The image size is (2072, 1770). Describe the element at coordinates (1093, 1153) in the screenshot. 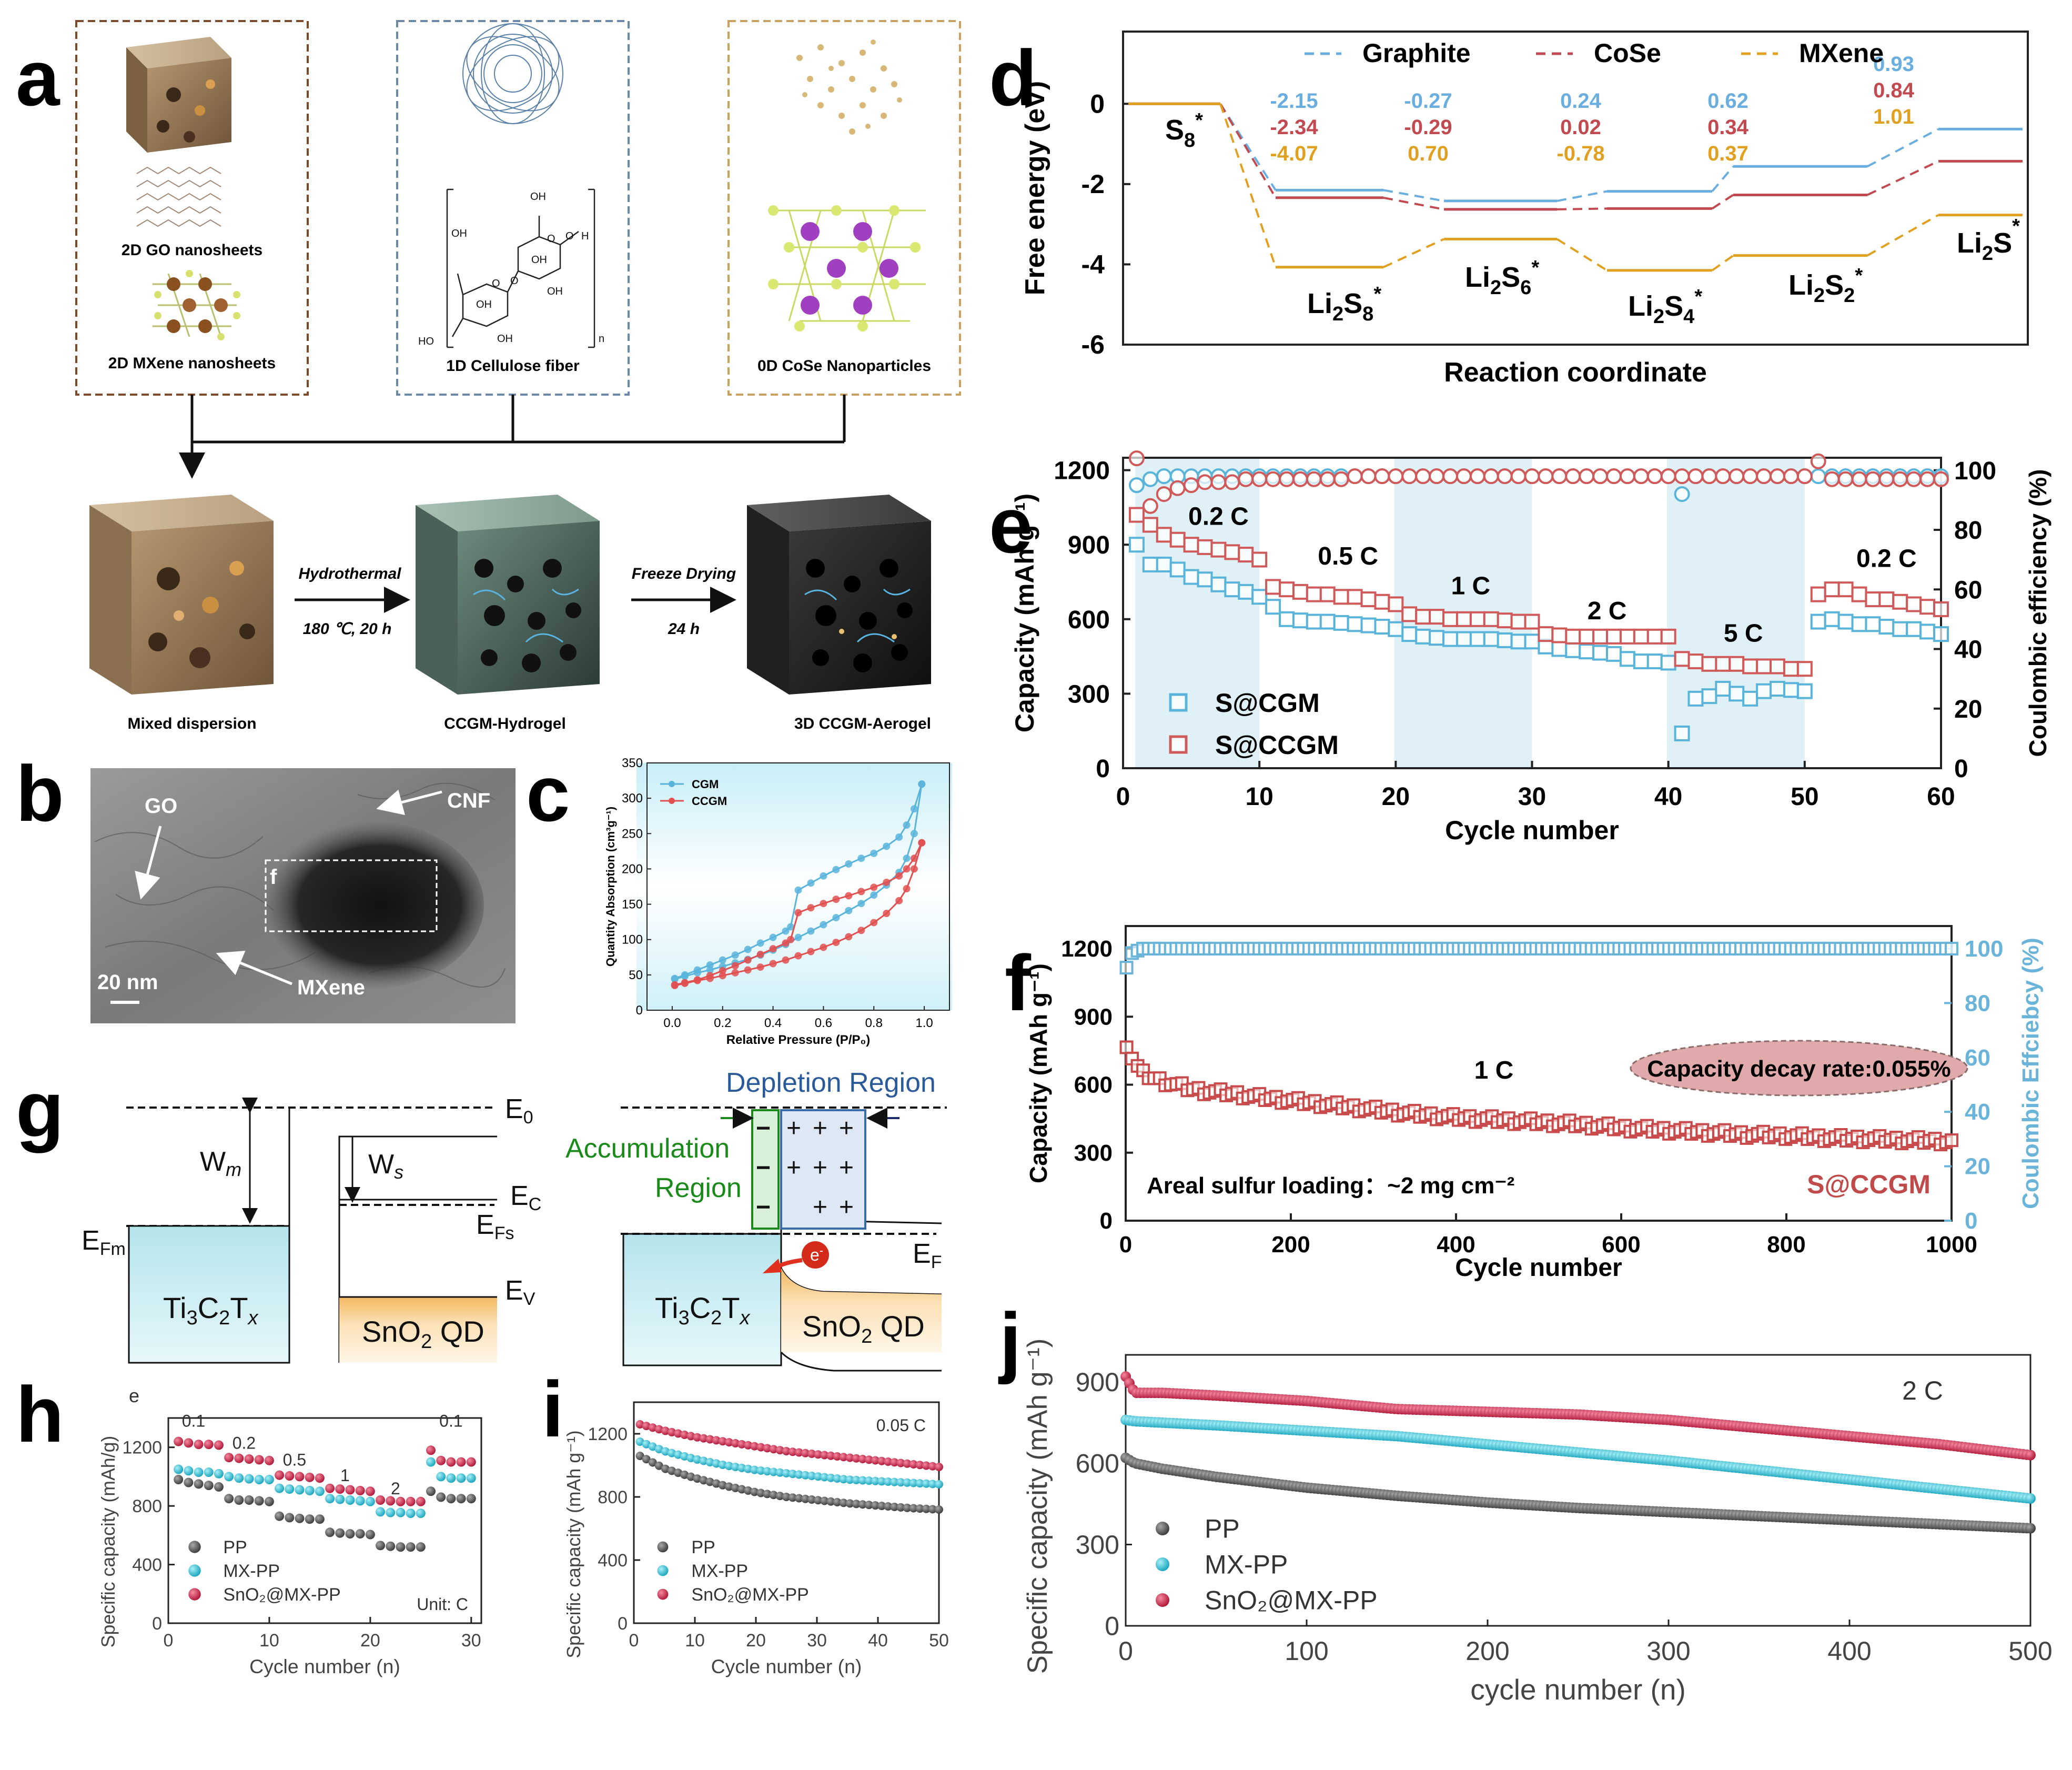

I see `f-y-tick-label: 300` at that location.